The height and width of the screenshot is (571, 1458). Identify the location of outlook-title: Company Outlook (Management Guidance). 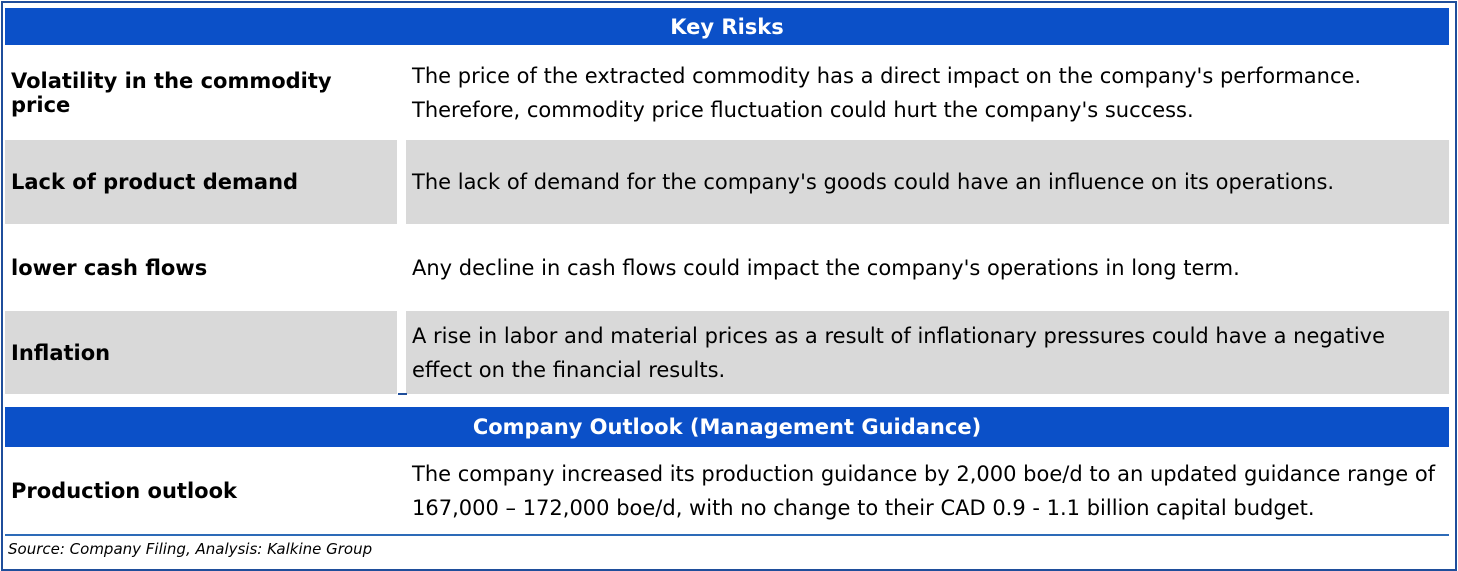
(727, 427).